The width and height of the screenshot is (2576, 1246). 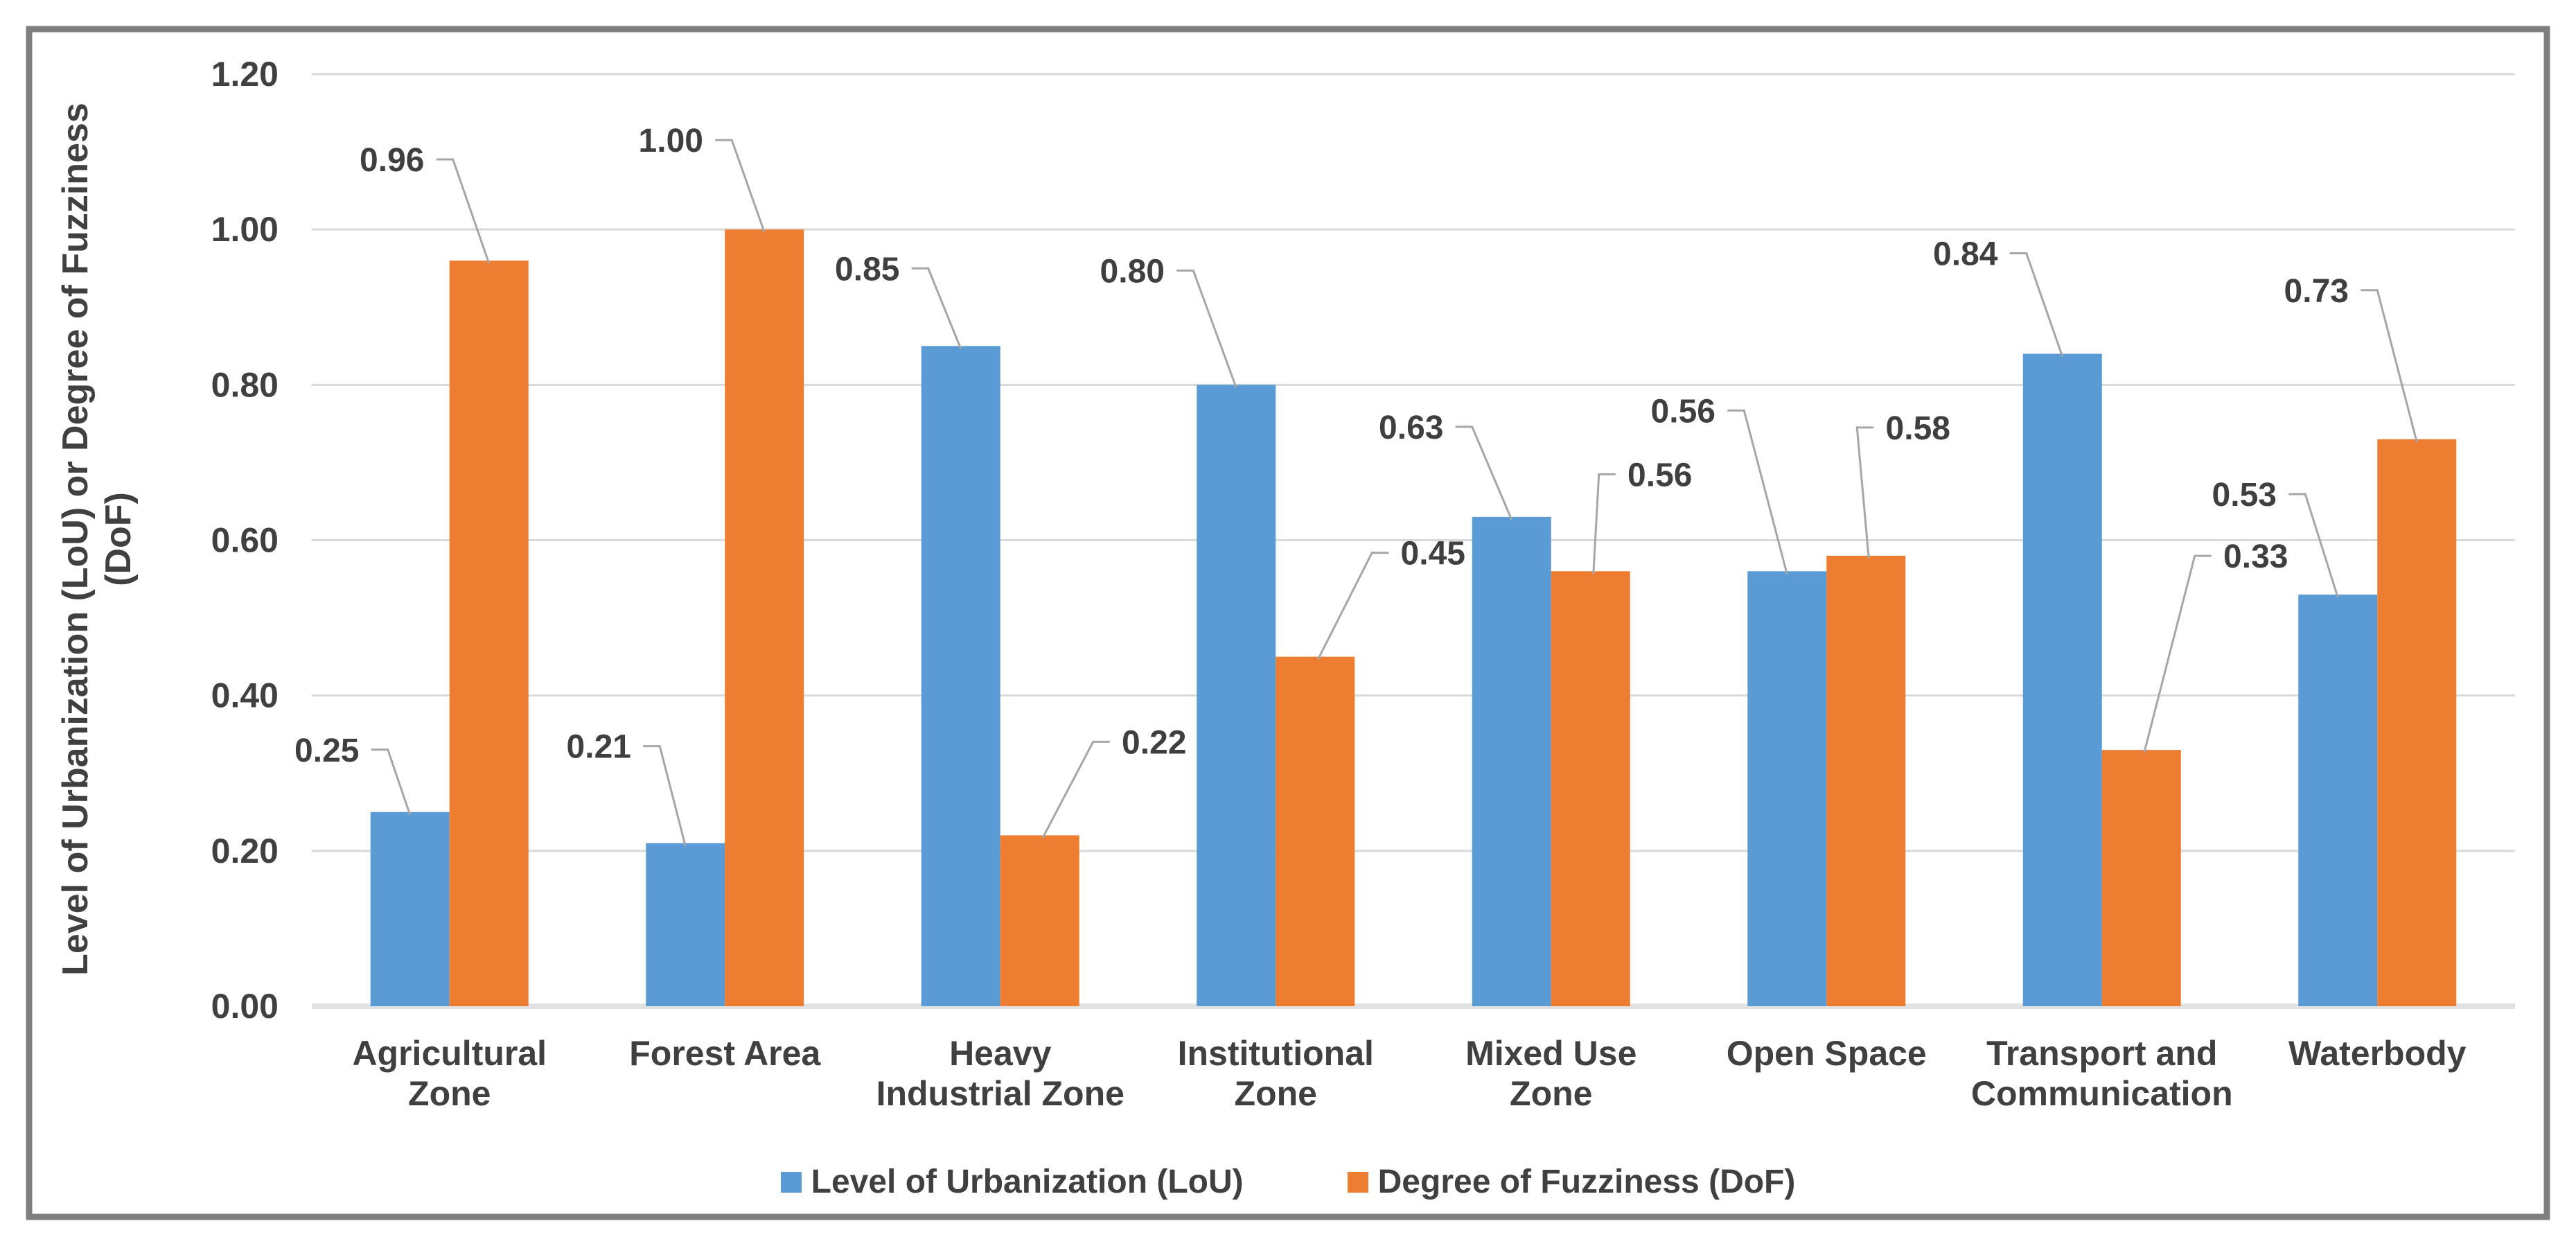 What do you see at coordinates (1413, 1006) in the screenshot?
I see `x-axis-line` at bounding box center [1413, 1006].